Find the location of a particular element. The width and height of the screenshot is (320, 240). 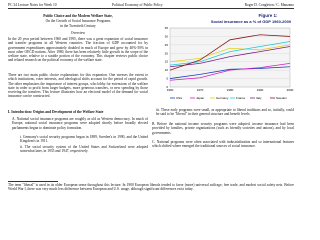

y-tick-label: 30 is located at coordinates (167, 36).